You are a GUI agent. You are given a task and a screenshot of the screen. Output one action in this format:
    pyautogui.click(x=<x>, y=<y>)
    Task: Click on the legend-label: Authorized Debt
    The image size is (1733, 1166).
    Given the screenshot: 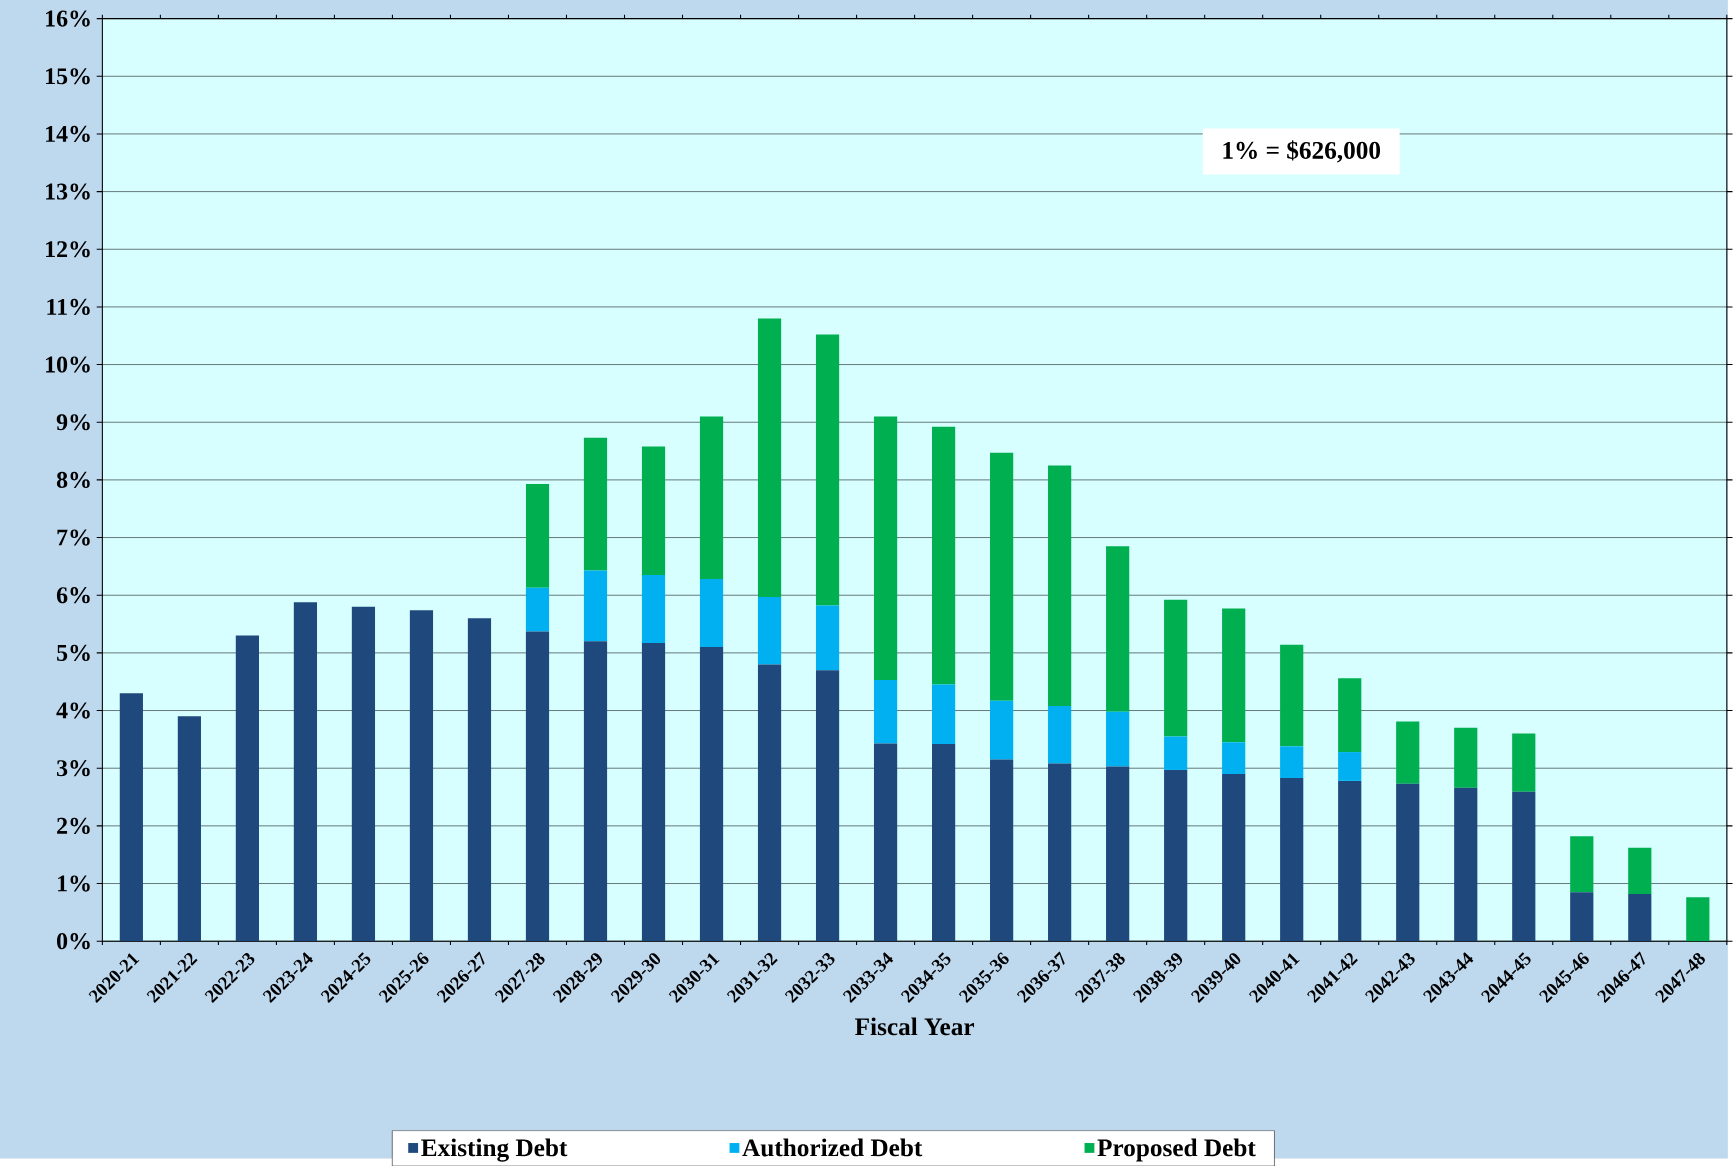 What is the action you would take?
    pyautogui.click(x=832, y=1147)
    